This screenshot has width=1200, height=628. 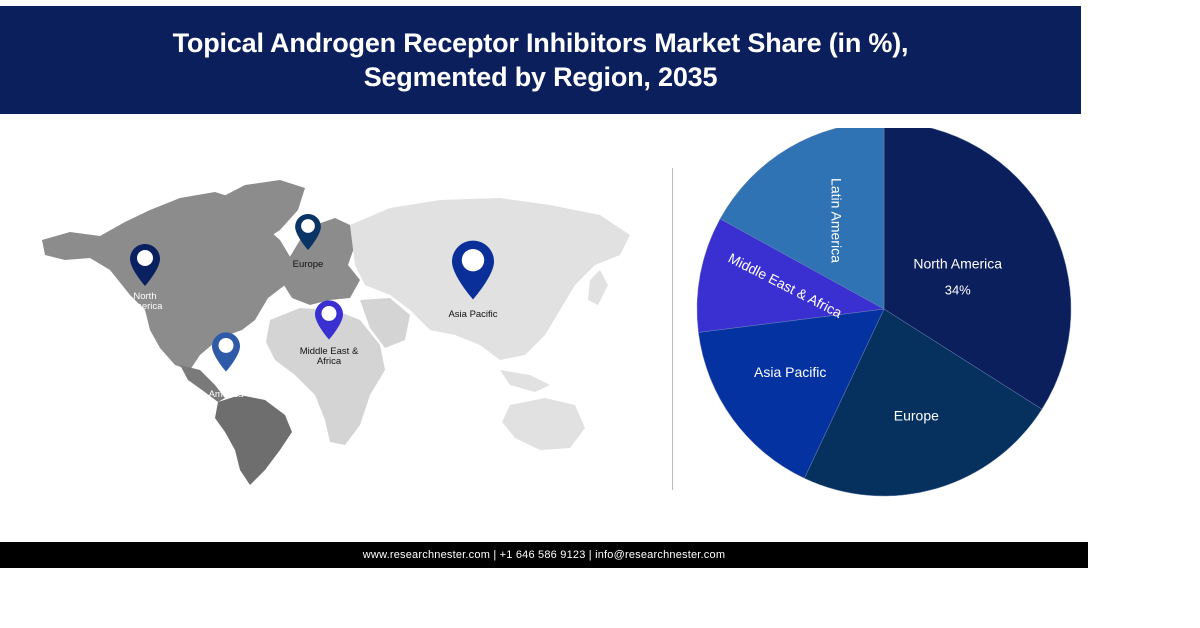 What do you see at coordinates (791, 393) in the screenshot?
I see `pie-slice-asia-pacific` at bounding box center [791, 393].